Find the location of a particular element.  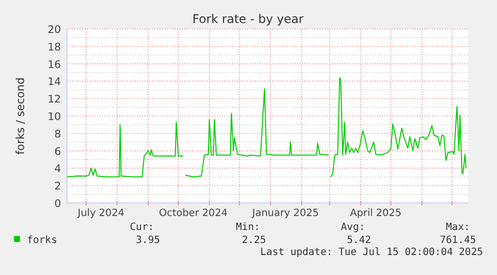

y-tick-label: 18 is located at coordinates (54, 47).